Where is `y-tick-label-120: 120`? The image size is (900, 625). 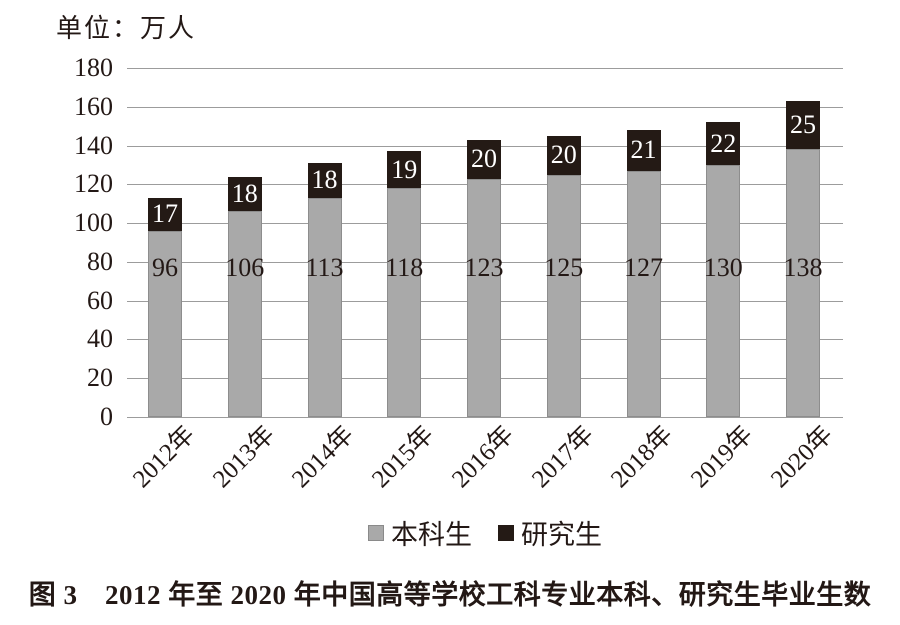
y-tick-label-120: 120 is located at coordinates (93, 184).